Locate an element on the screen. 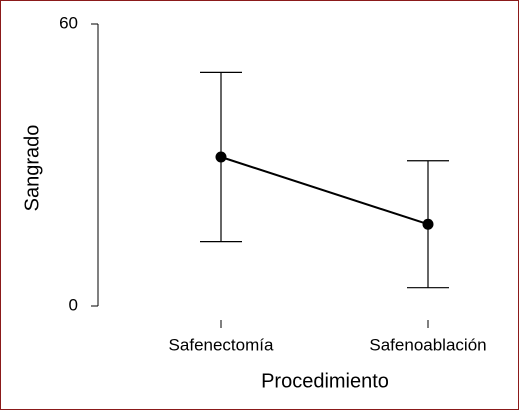 This screenshot has height=410, width=519. line is located at coordinates (324, 191).